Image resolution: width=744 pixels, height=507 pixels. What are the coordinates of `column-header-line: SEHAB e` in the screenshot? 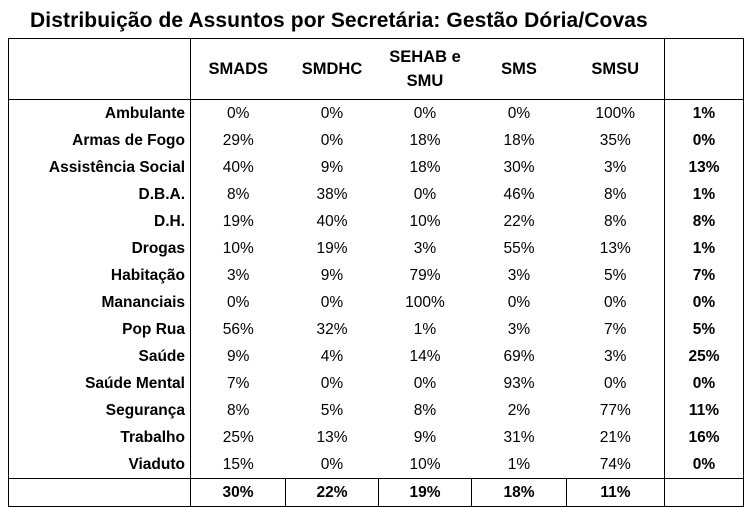 It's located at (425, 57).